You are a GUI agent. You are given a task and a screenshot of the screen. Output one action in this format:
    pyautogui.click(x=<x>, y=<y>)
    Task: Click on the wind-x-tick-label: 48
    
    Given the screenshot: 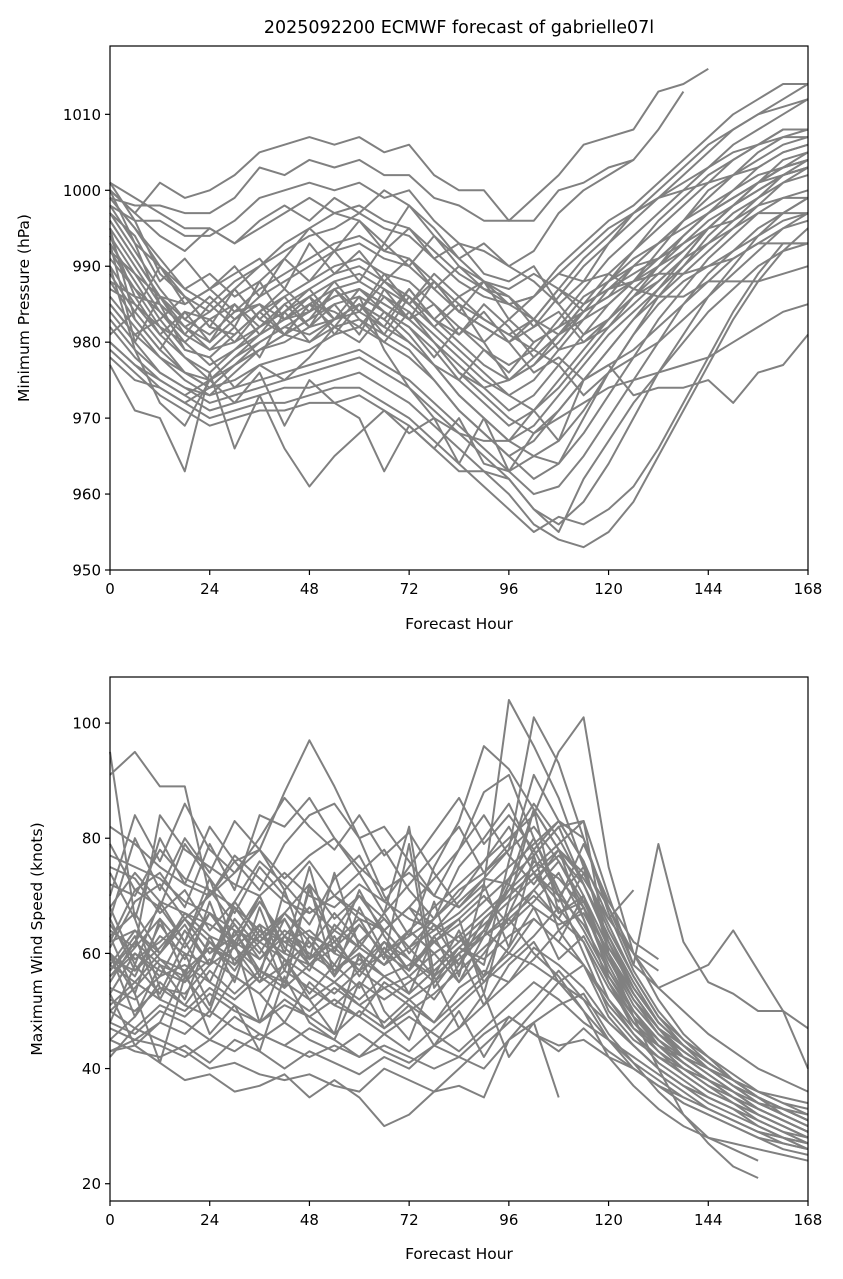 What is the action you would take?
    pyautogui.click(x=309, y=1220)
    